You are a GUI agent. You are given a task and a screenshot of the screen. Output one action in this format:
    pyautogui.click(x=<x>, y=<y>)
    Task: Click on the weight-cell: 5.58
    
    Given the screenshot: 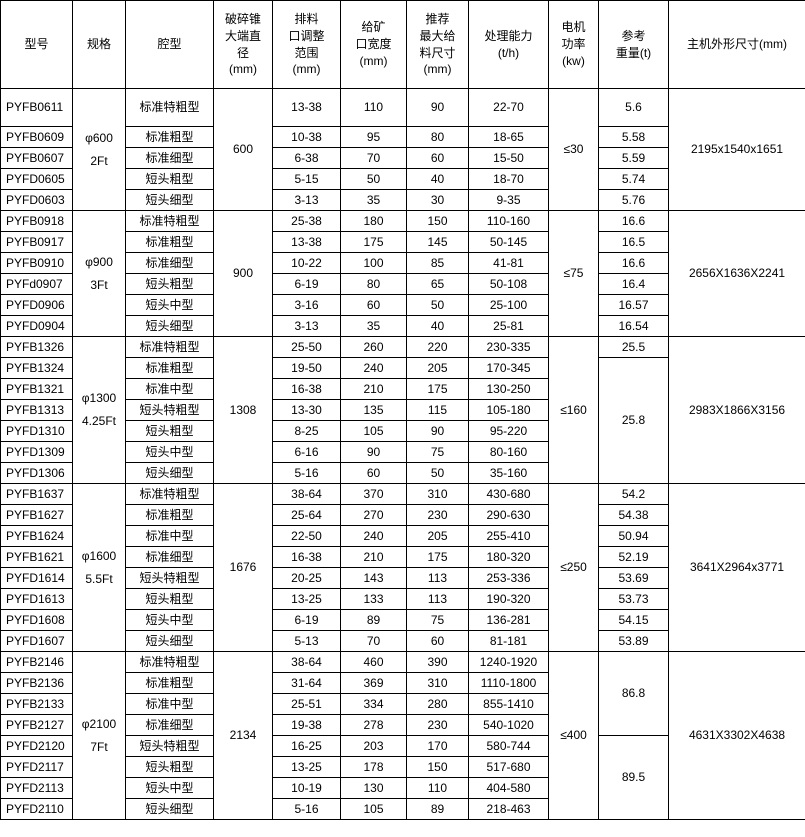 What is the action you would take?
    pyautogui.click(x=633, y=137)
    